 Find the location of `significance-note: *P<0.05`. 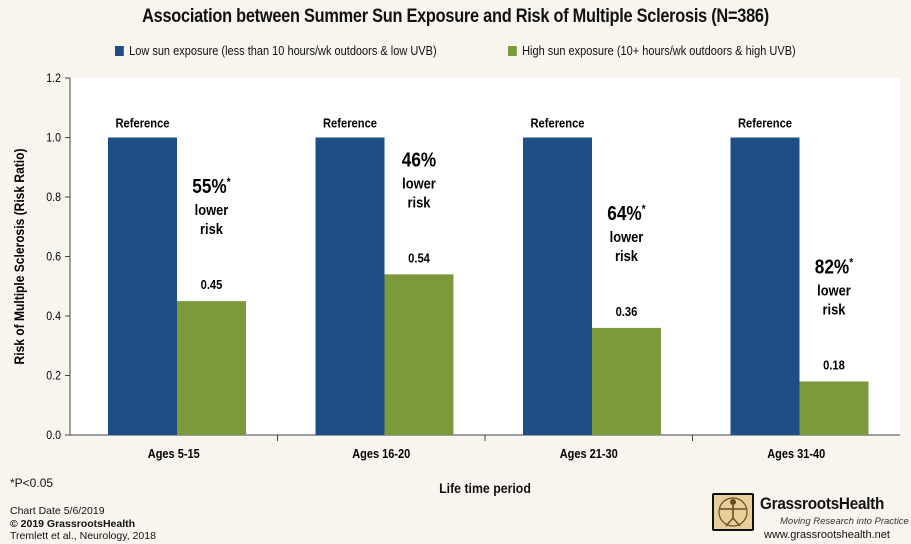

significance-note: *P<0.05 is located at coordinates (32, 483).